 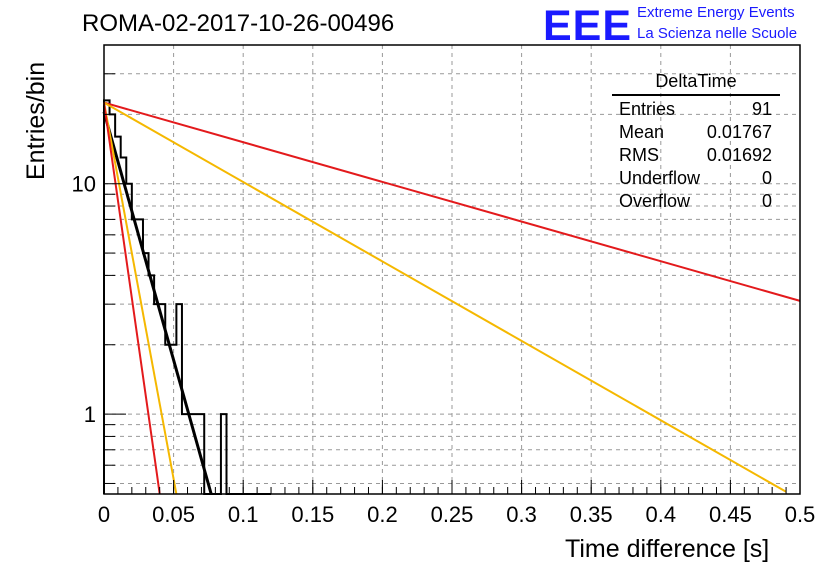 What do you see at coordinates (452, 514) in the screenshot?
I see `x-tick-label: 0.25` at bounding box center [452, 514].